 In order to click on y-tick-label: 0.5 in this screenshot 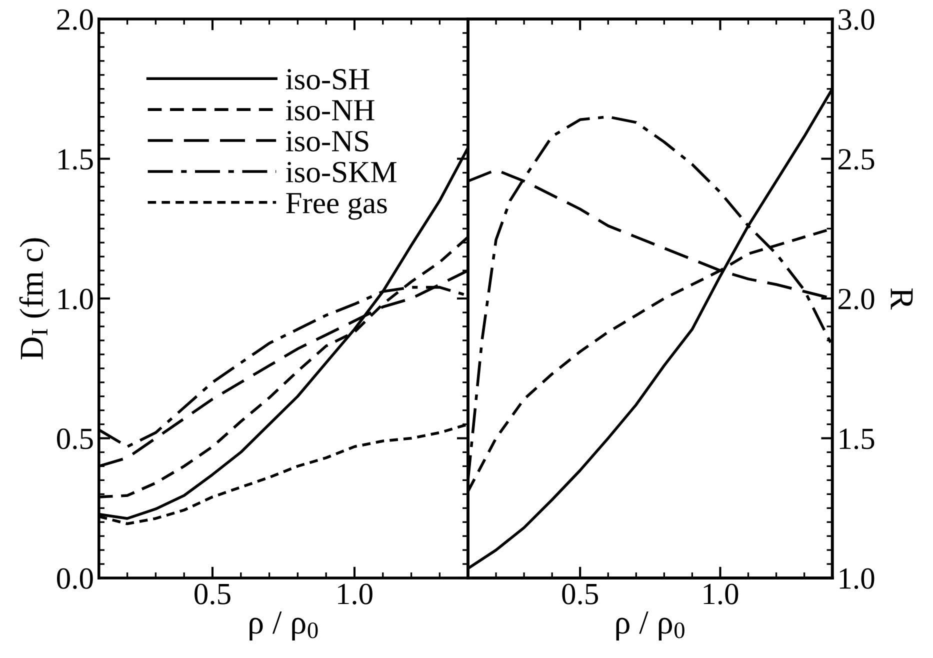, I will do `click(75, 439)`.